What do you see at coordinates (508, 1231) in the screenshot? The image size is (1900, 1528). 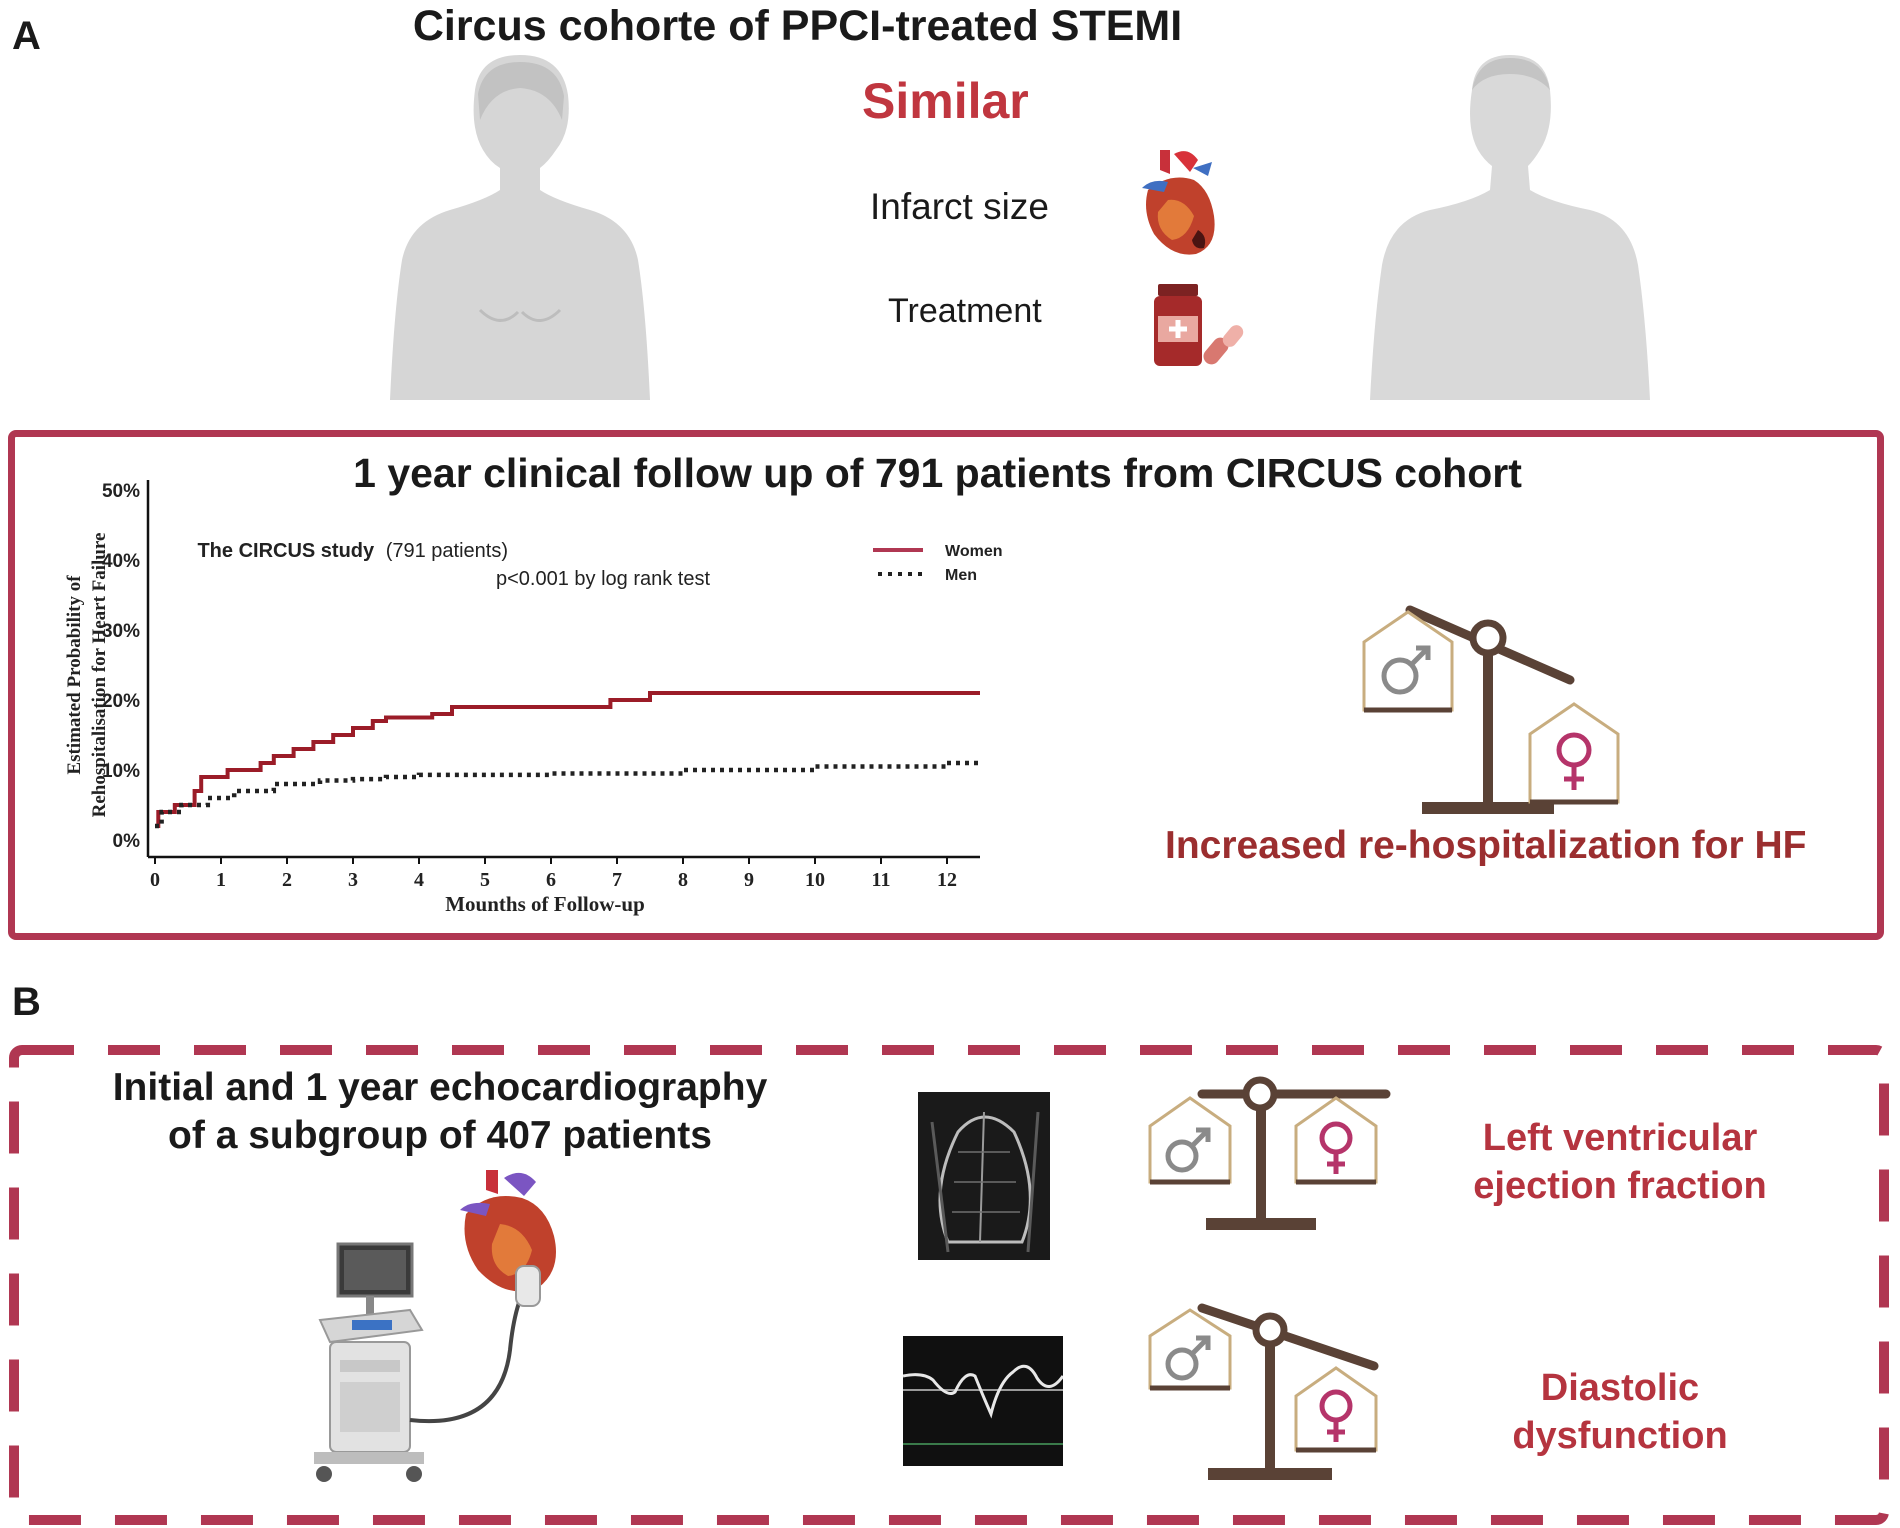 I see `ultrasound-heart-icon` at bounding box center [508, 1231].